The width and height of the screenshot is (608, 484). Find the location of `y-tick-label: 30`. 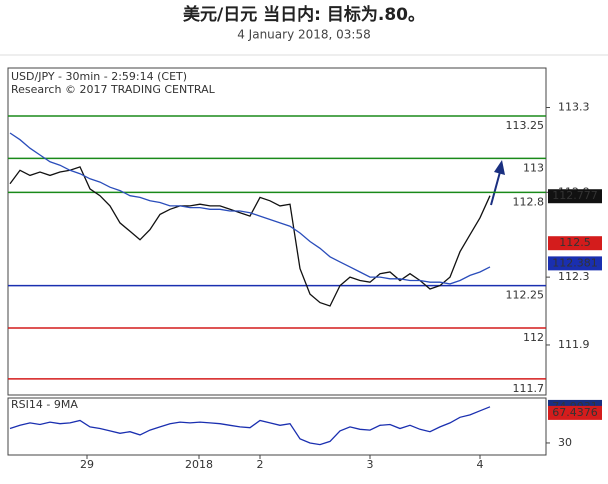

y-tick-label: 30 is located at coordinates (565, 442).